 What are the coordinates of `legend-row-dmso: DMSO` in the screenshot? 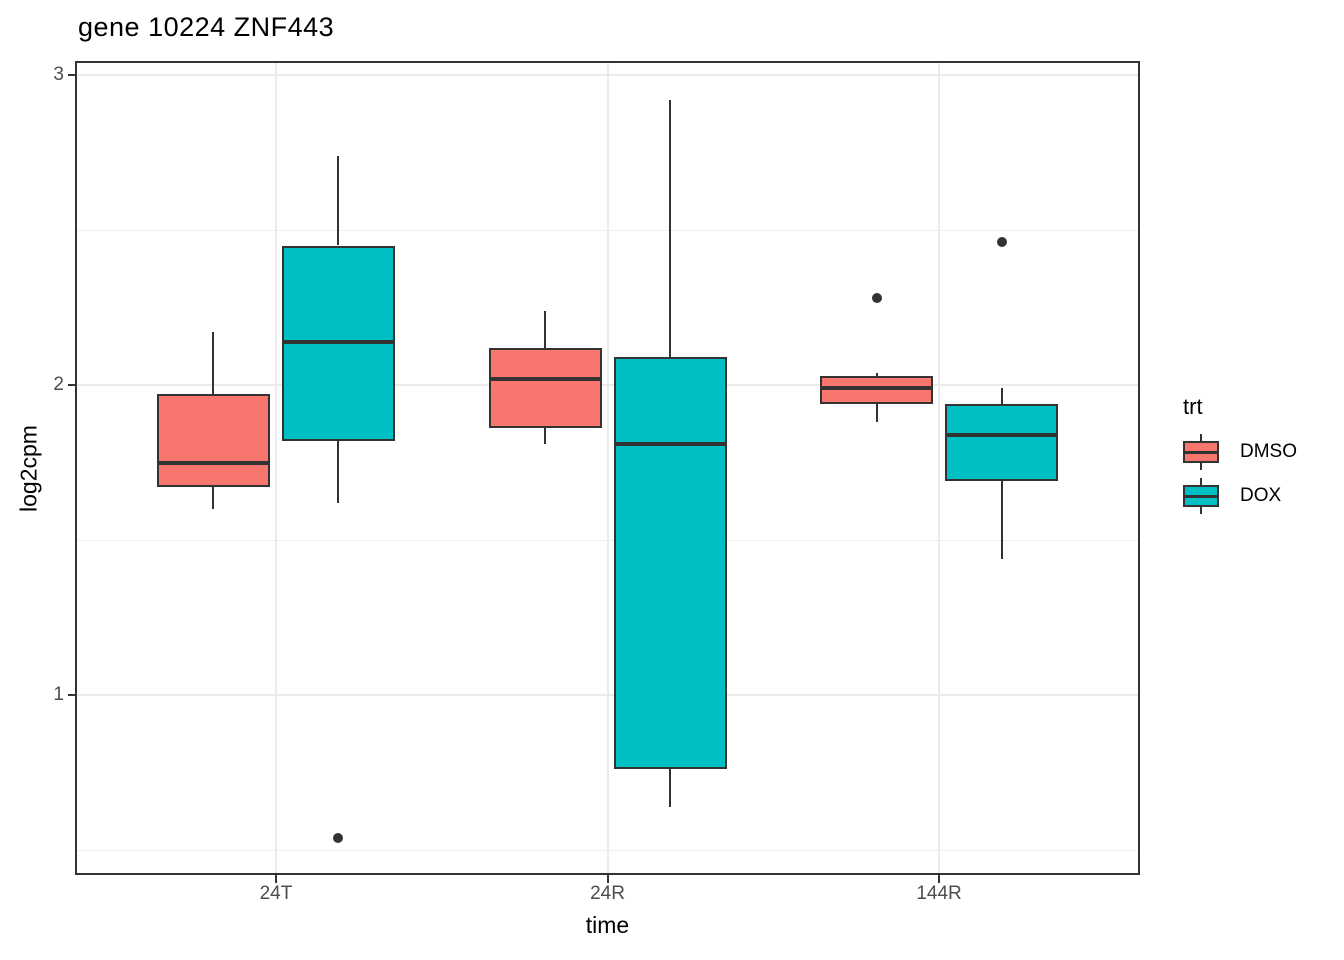 It's located at (1240, 452).